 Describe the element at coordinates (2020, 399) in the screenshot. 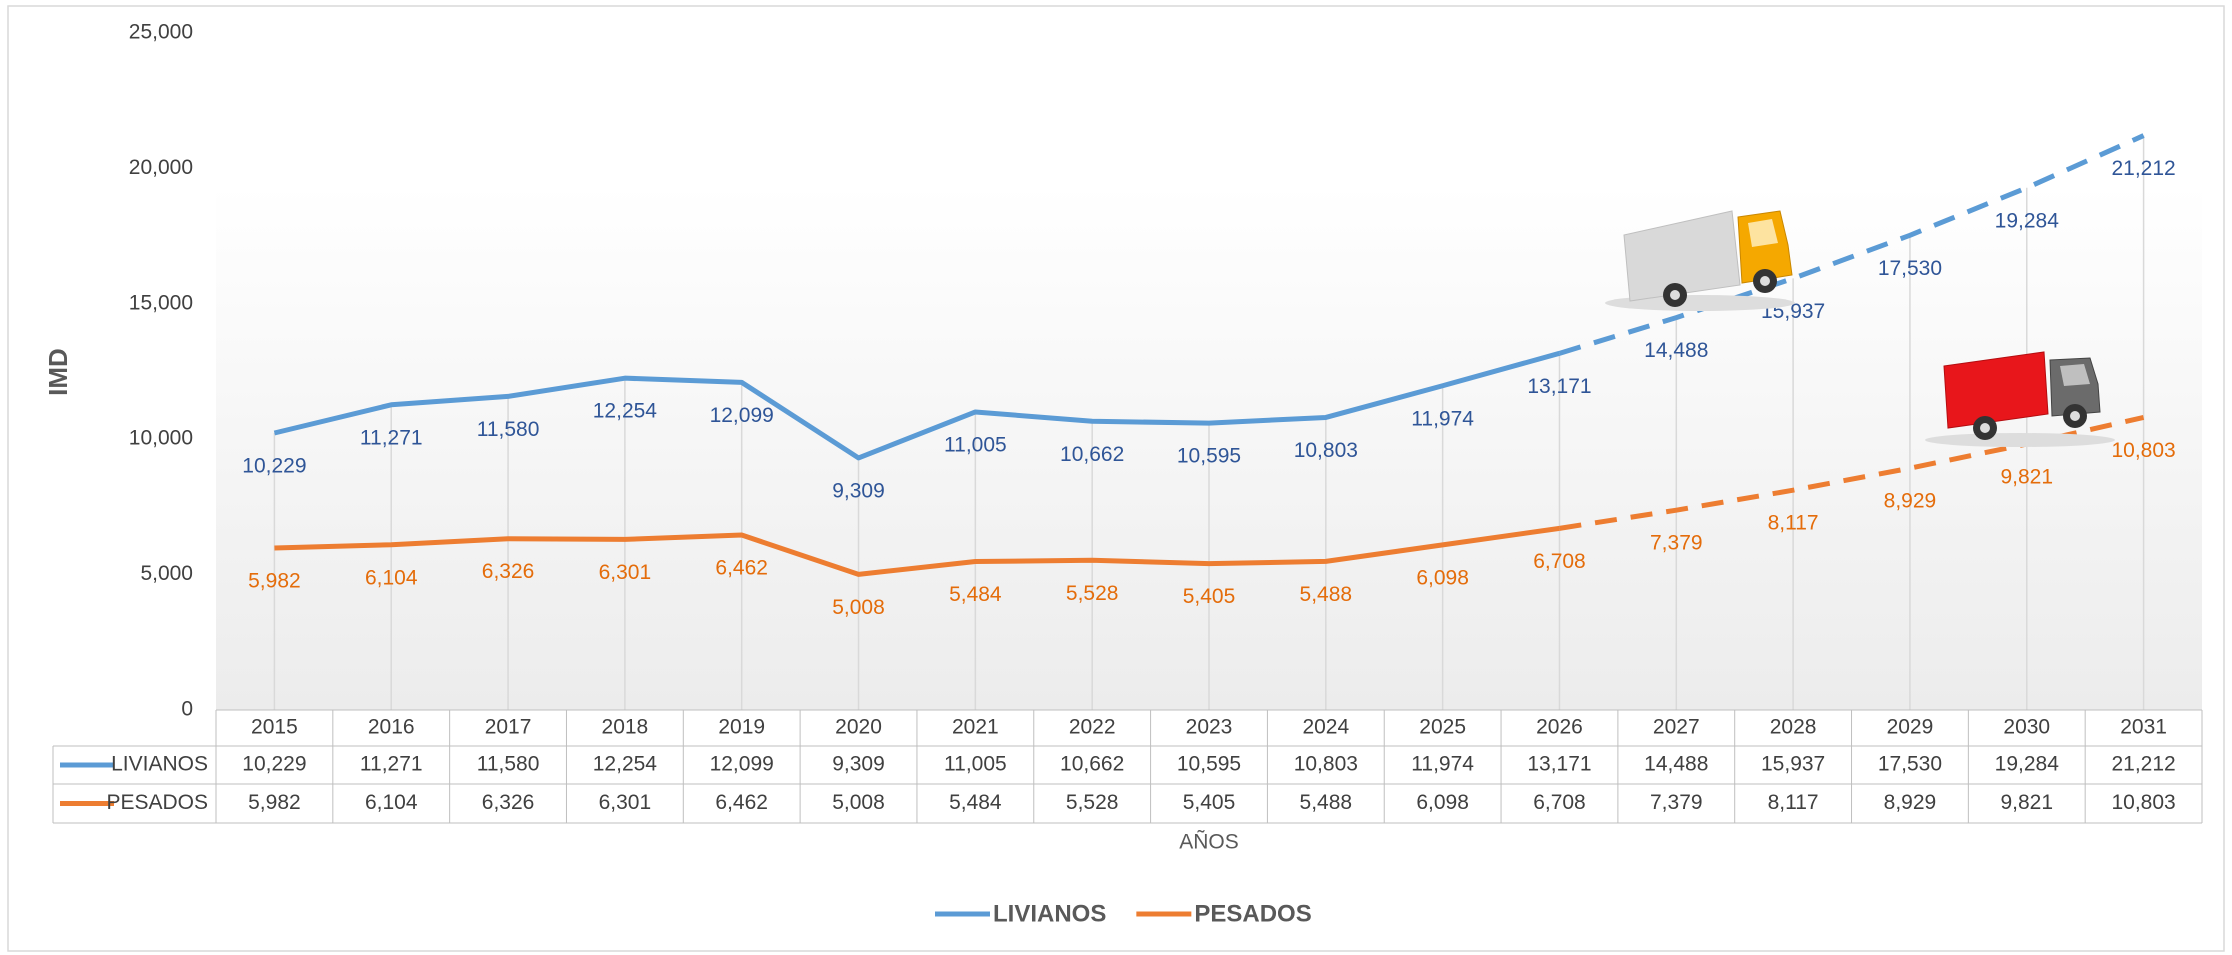

I see `truck-heavy` at that location.